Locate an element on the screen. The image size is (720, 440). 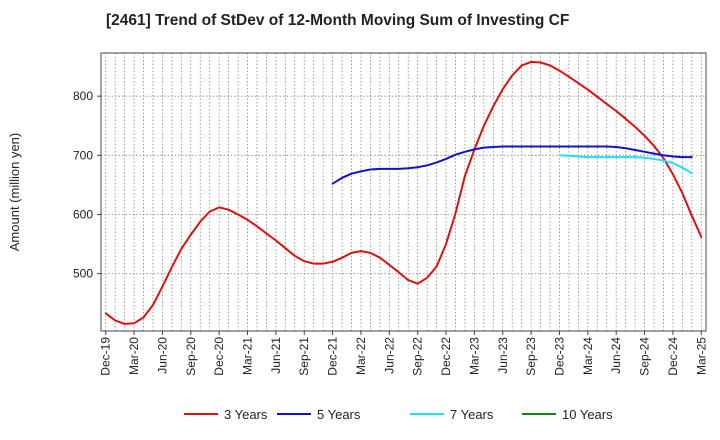
x-tick-label: Dec-20 is located at coordinates (219, 356).